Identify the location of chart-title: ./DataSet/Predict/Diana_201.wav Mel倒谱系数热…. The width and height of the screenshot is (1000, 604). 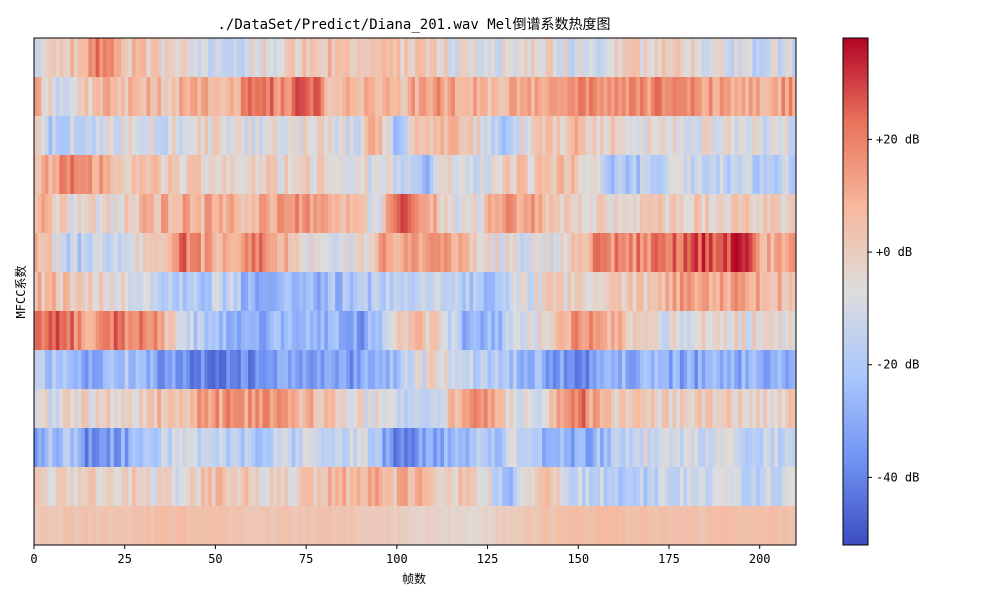
(413, 25).